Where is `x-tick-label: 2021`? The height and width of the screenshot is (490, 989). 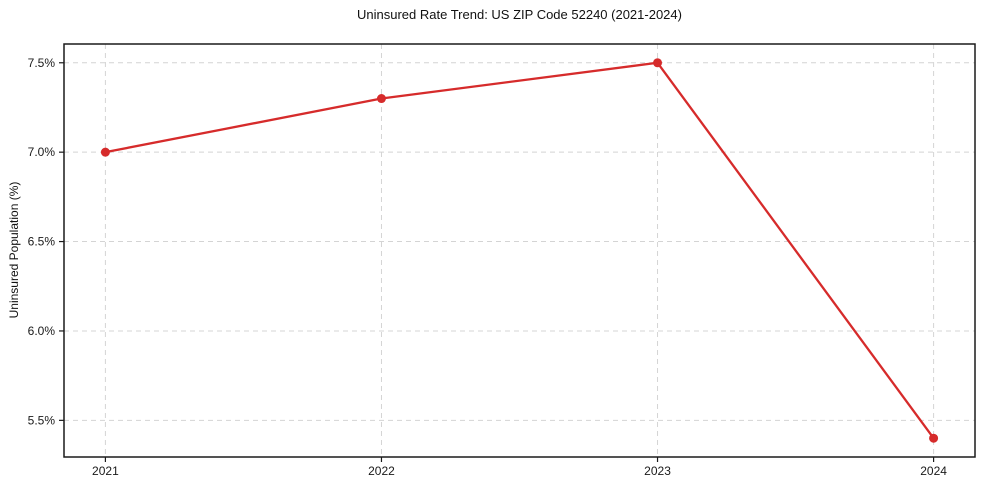 x-tick-label: 2021 is located at coordinates (105, 471).